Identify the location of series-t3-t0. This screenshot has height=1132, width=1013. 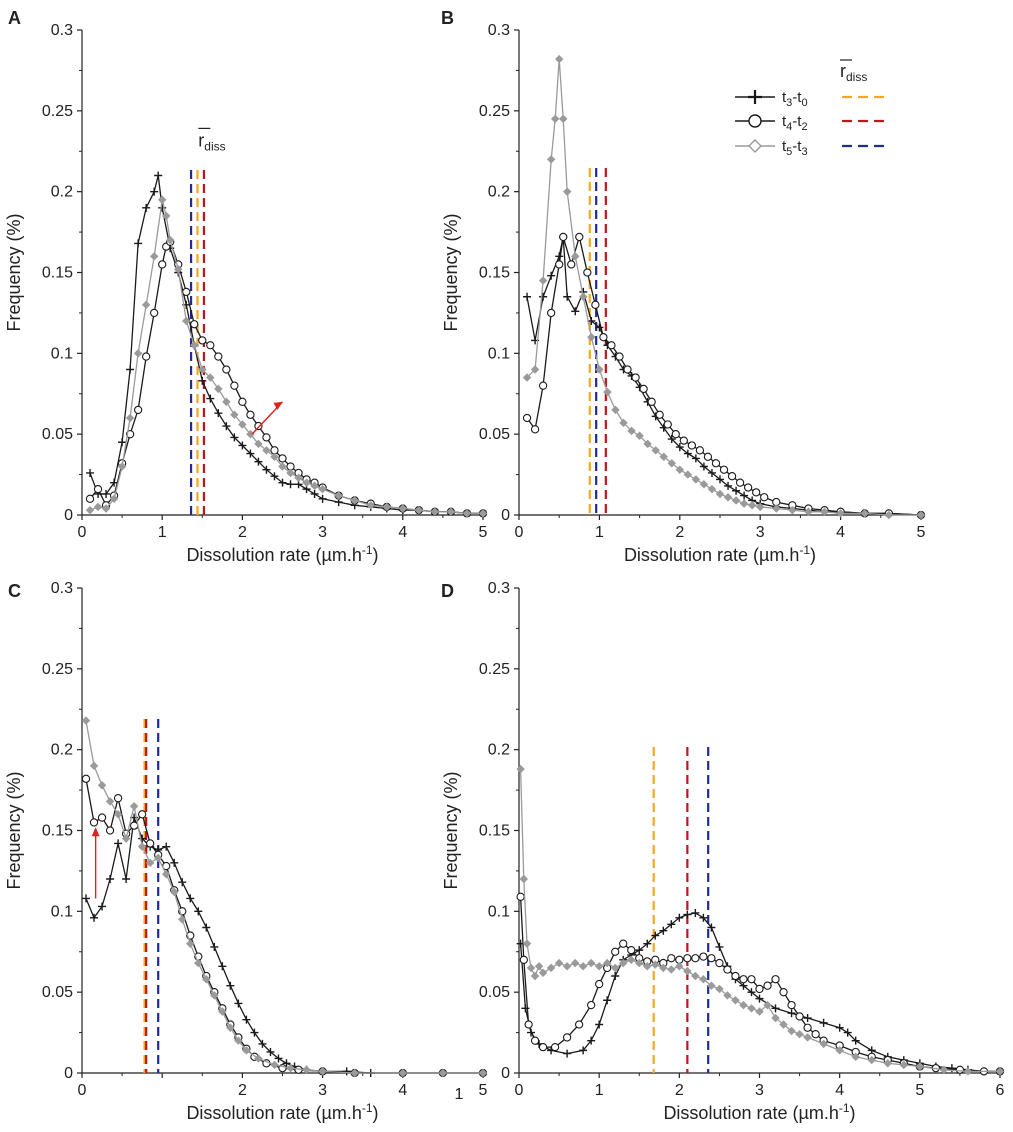
(284, 945).